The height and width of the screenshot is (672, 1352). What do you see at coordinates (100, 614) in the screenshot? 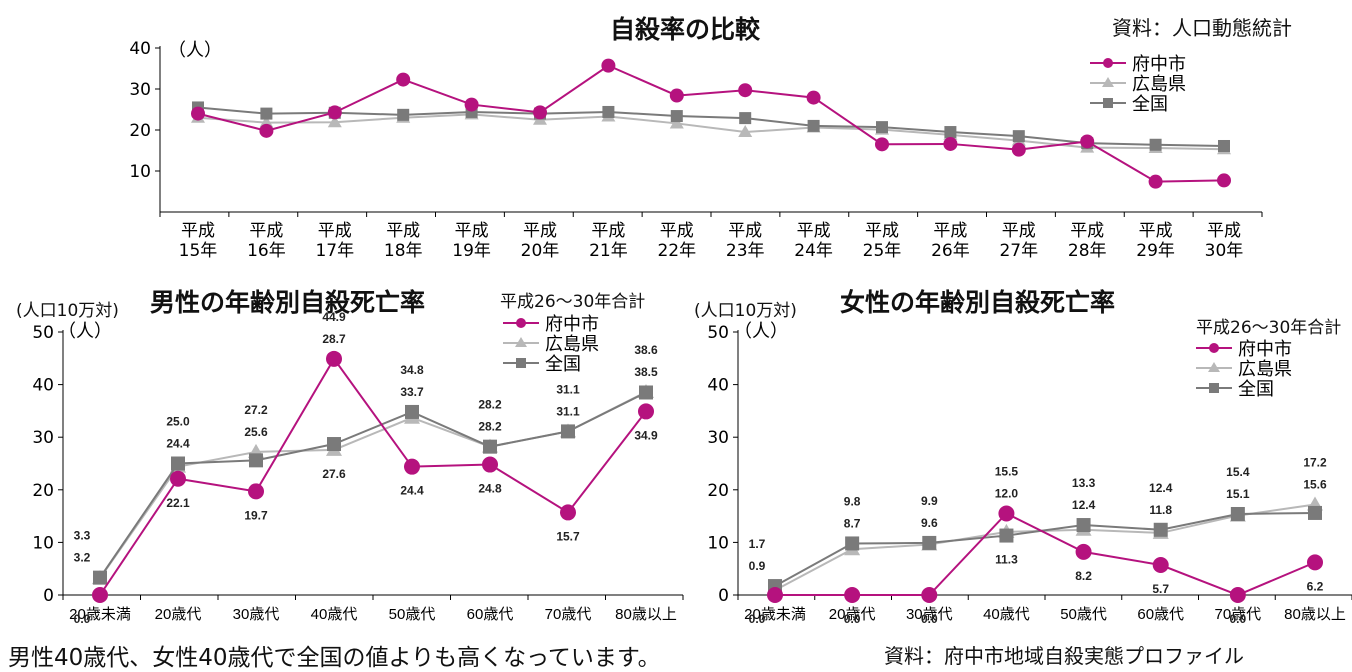
I see `chart2-x-label: 20歳未満` at bounding box center [100, 614].